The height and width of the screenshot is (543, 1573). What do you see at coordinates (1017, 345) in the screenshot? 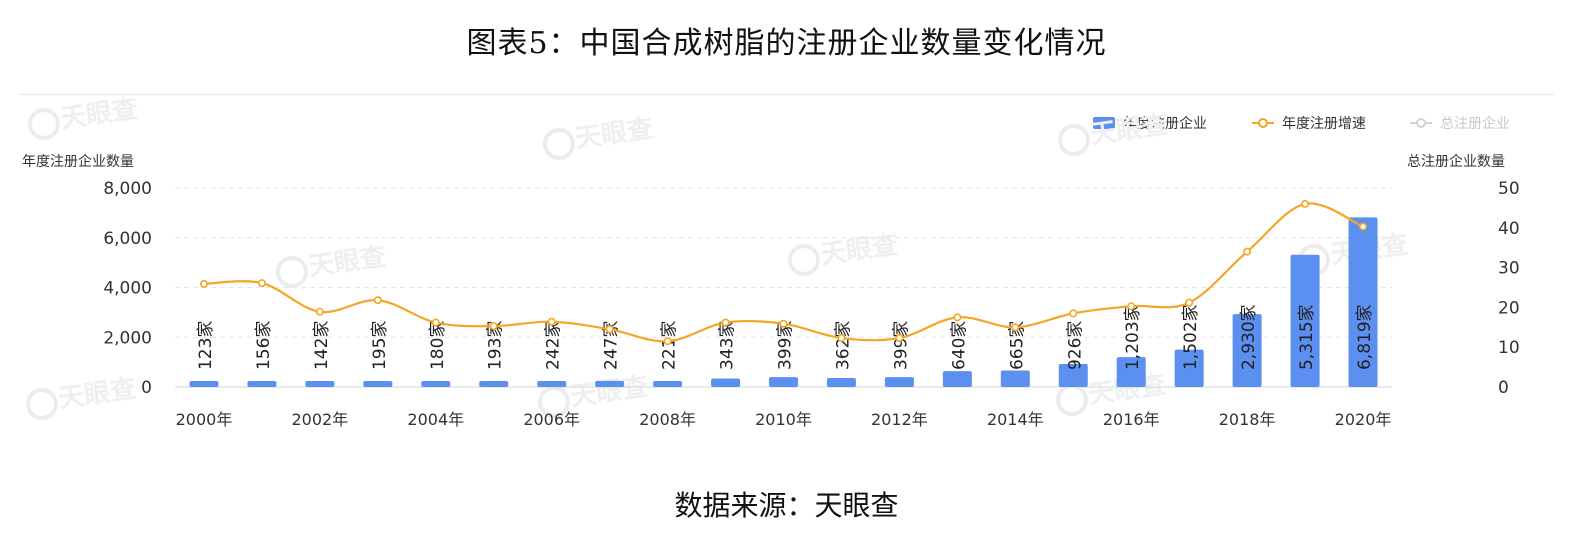
I see `bar-data-label: 665家` at bounding box center [1017, 345].